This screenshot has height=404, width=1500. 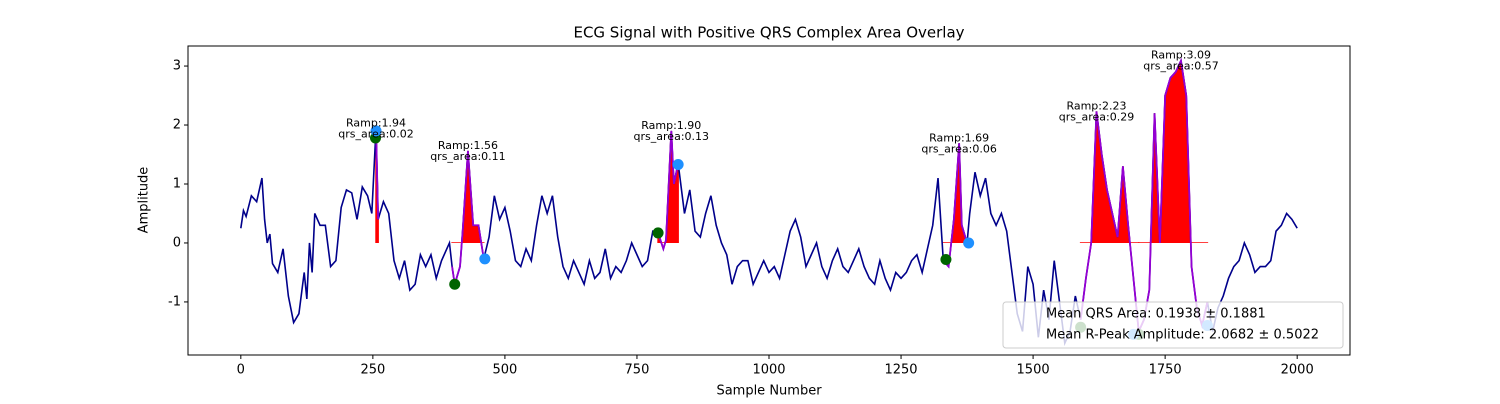 I want to click on annotation: Ramp:3.09, so click(x=1181, y=55).